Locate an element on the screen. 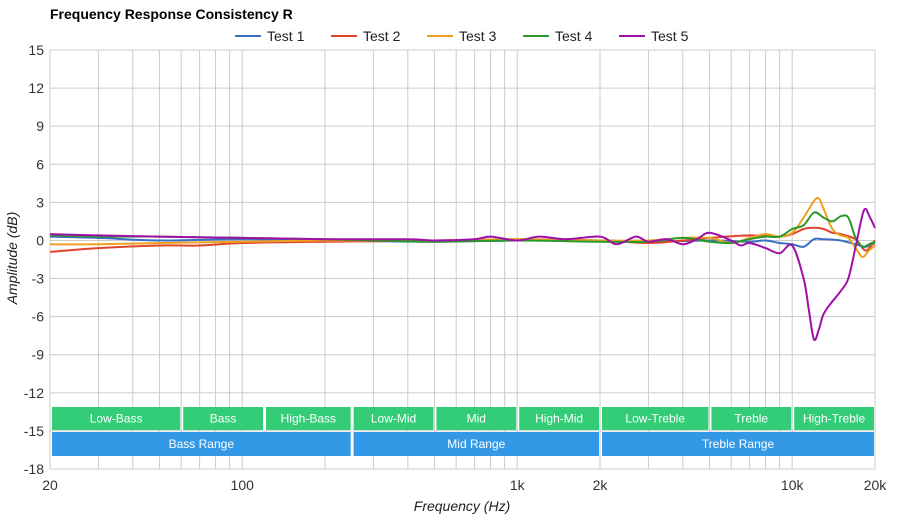 Image resolution: width=900 pixels, height=520 pixels. range-band-label: Treble Range is located at coordinates (738, 444).